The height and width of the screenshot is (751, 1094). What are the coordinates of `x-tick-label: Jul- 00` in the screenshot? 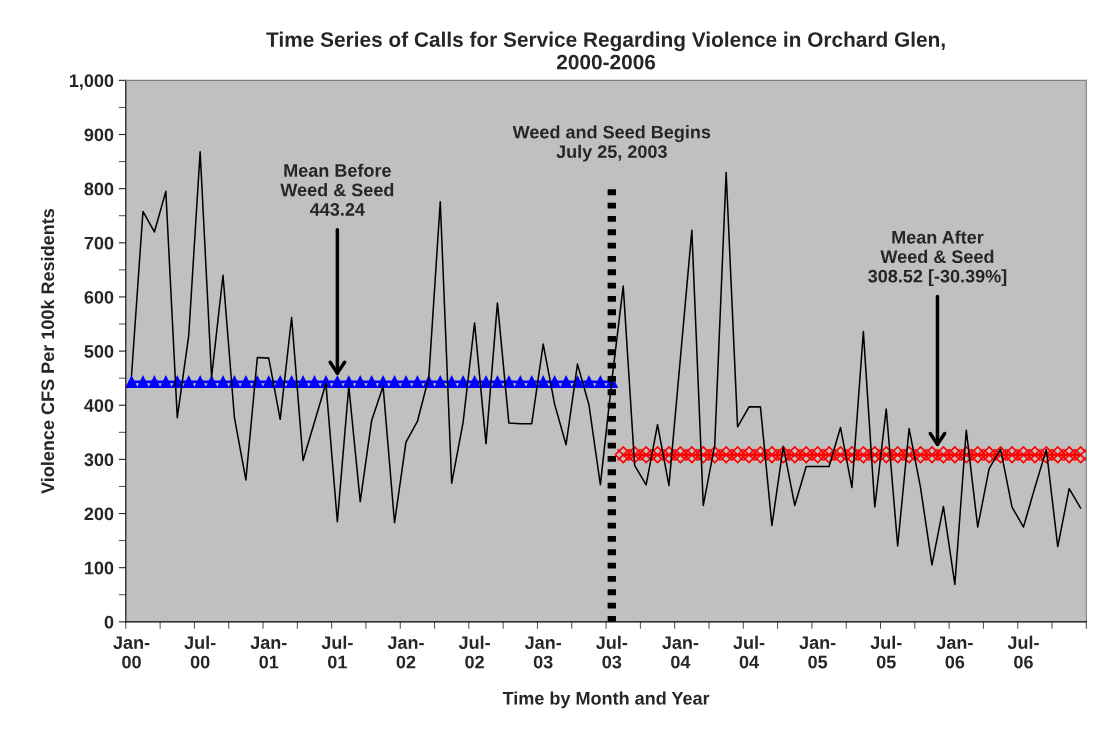 It's located at (200, 652).